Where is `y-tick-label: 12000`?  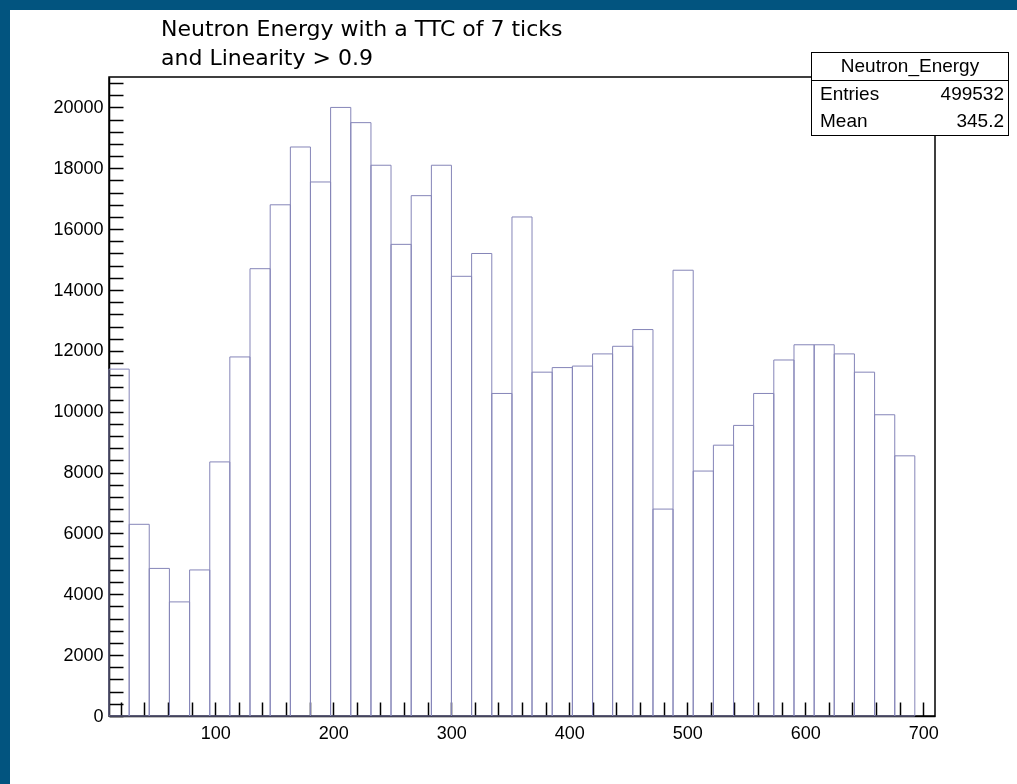
y-tick-label: 12000 is located at coordinates (78, 350).